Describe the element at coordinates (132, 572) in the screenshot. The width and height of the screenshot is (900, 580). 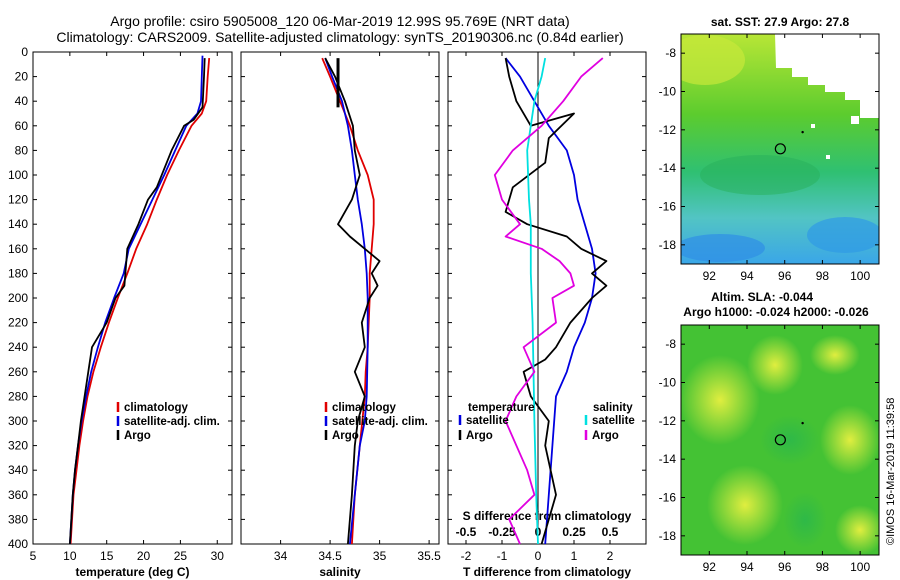
I see `temperature-xlabel: temperature (deg C)` at that location.